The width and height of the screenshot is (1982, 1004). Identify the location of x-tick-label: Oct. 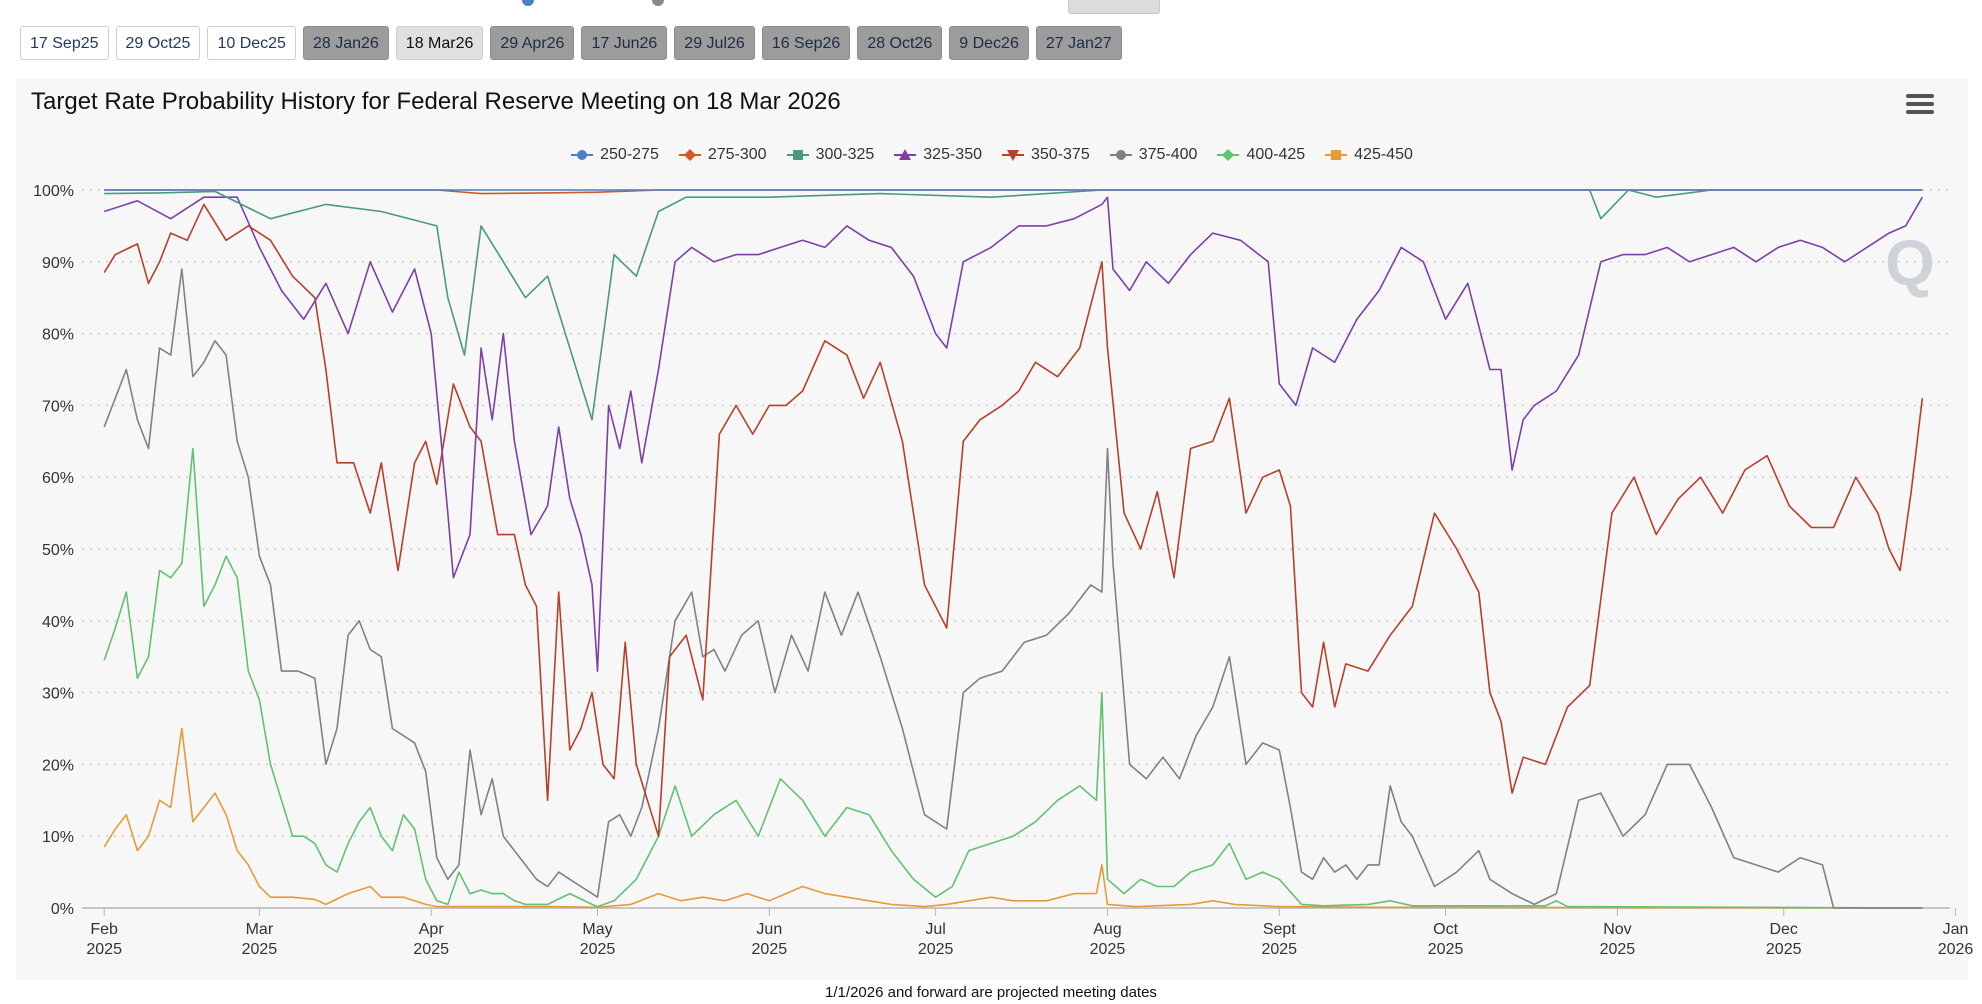
(1445, 929).